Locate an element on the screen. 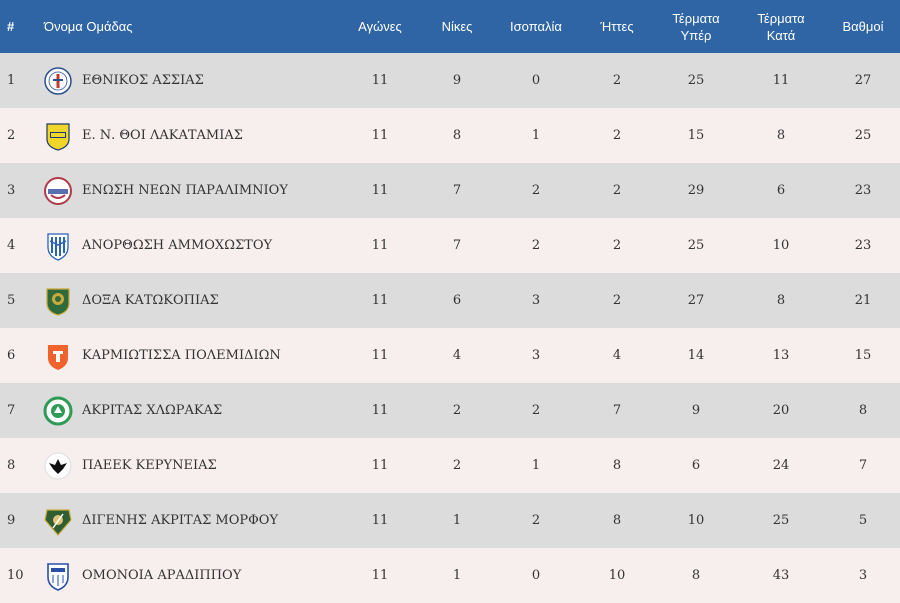  akritas-chlorakas-crest-icon is located at coordinates (58, 411).